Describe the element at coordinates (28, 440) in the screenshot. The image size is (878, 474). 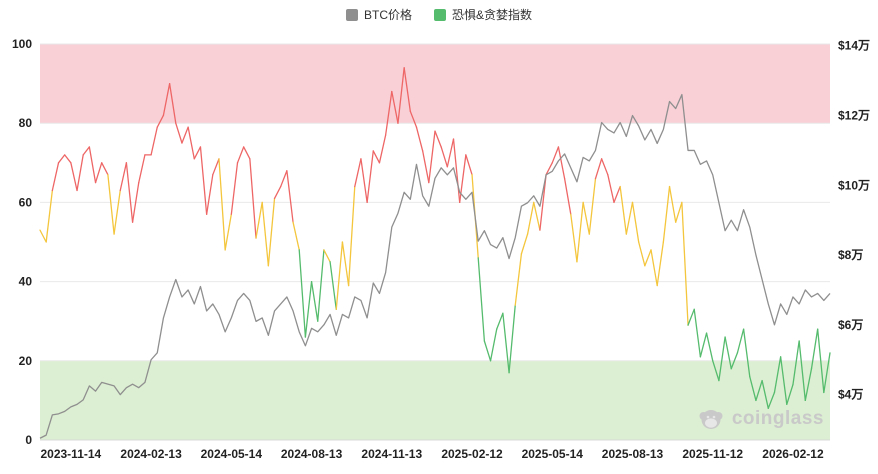
I see `left-axis-tick-label: 0` at that location.